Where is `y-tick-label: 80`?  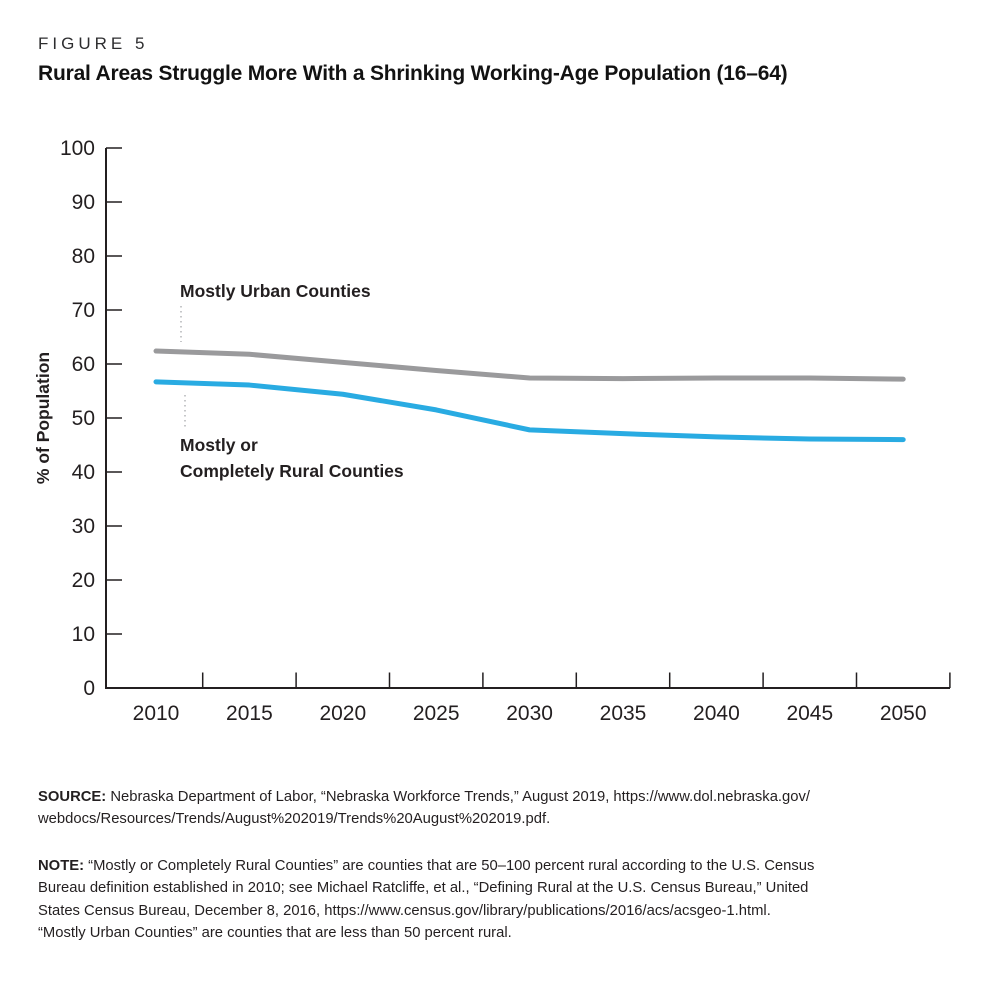
y-tick-label: 80 is located at coordinates (83, 256).